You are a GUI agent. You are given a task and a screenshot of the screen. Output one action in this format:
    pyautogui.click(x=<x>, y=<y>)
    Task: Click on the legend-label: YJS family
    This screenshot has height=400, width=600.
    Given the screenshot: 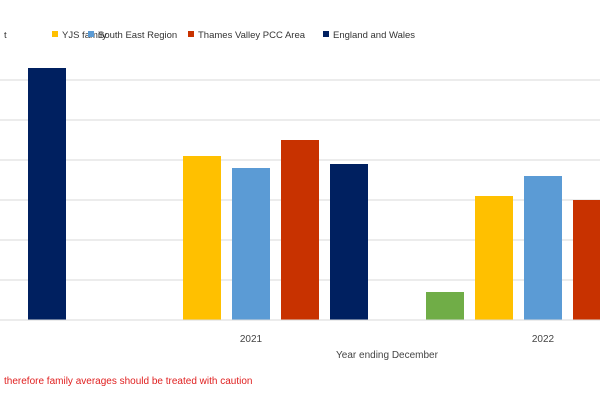 What is the action you would take?
    pyautogui.click(x=84, y=35)
    